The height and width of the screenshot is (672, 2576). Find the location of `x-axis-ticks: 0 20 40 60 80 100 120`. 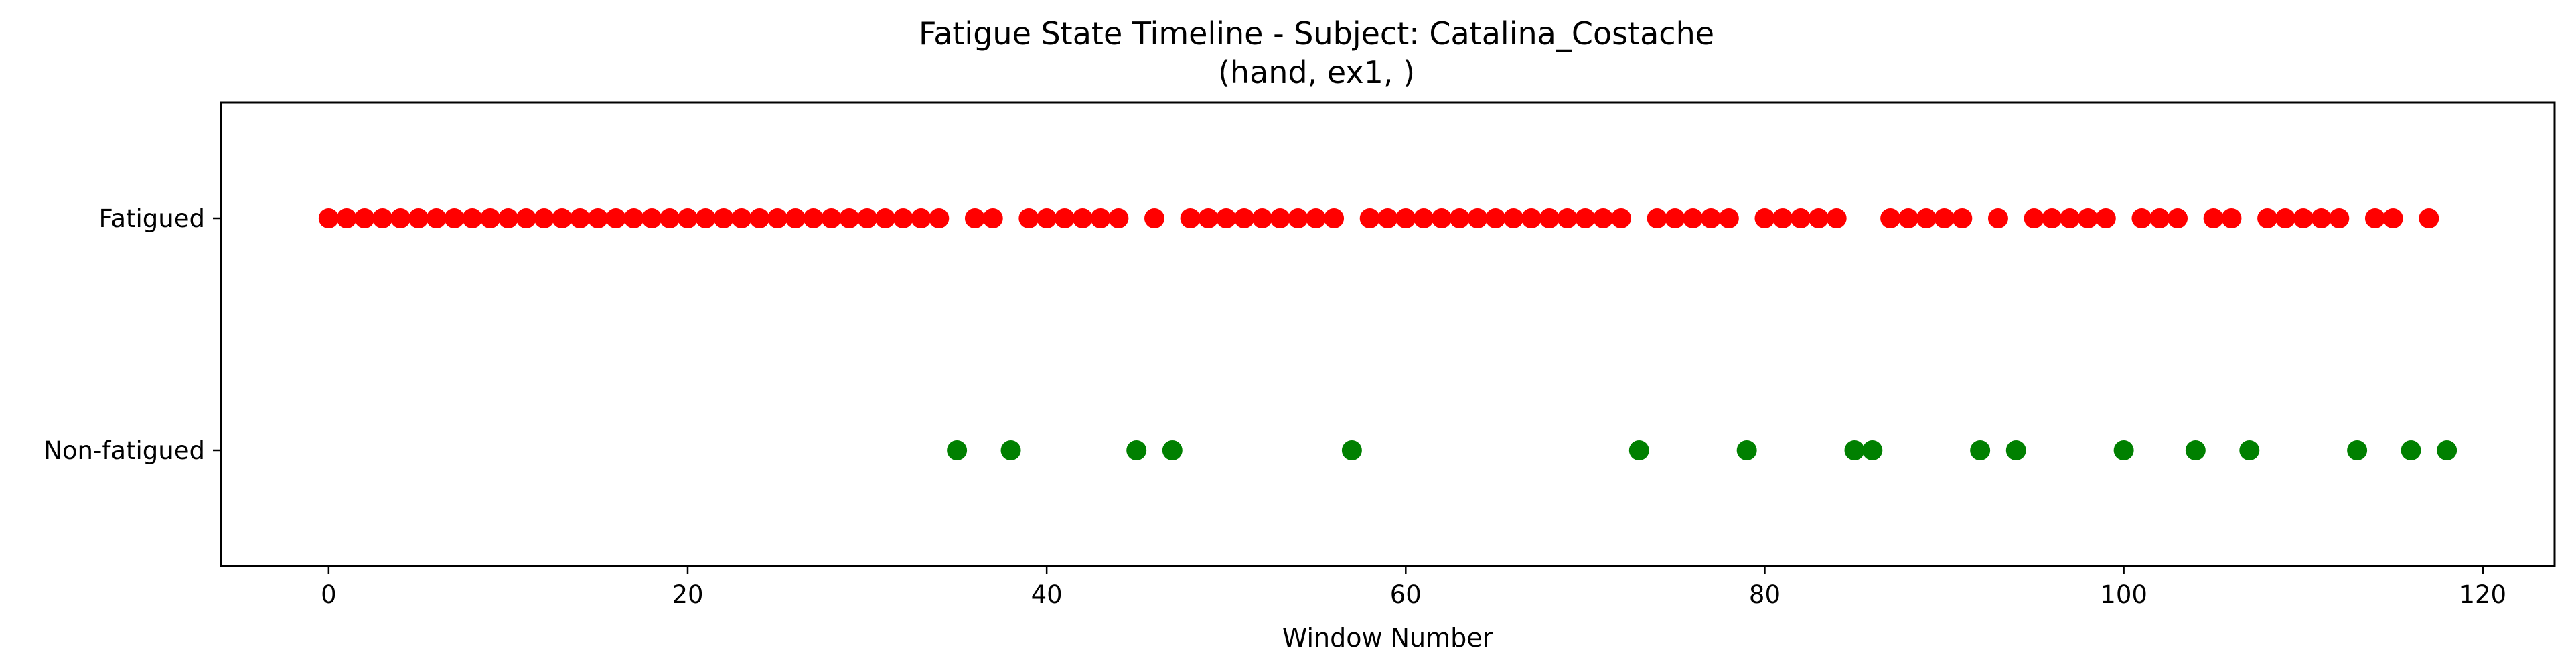

x-axis-ticks: 0 20 40 60 80 100 120 is located at coordinates (1413, 587).